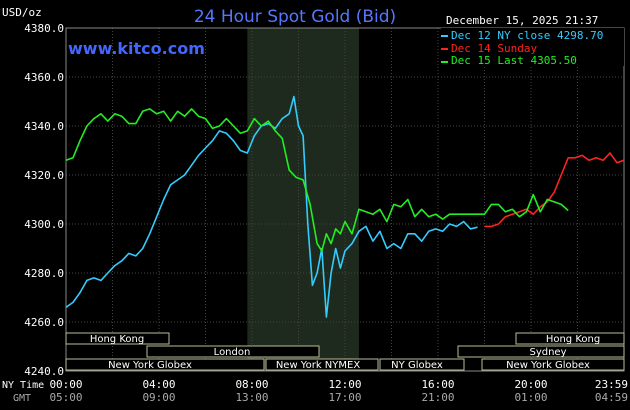 Image resolution: width=630 pixels, height=410 pixels. I want to click on legend-current: Dec 15 Last 4305.50, so click(514, 60).